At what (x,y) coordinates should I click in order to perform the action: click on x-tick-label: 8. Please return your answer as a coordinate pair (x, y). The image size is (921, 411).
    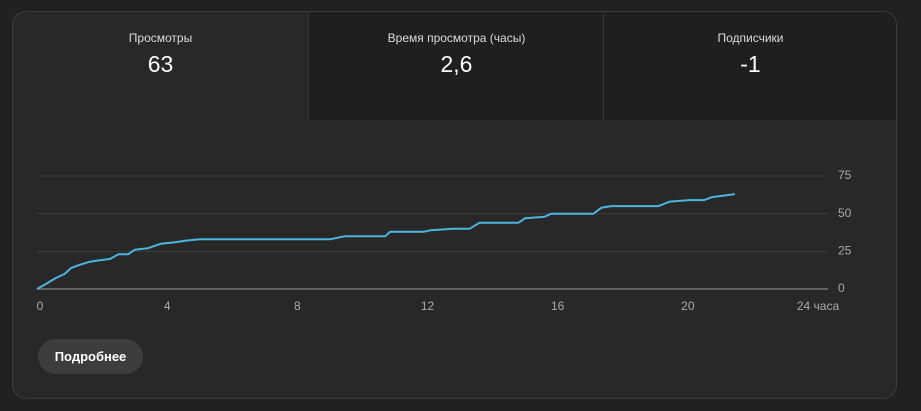
    Looking at the image, I should click on (297, 306).